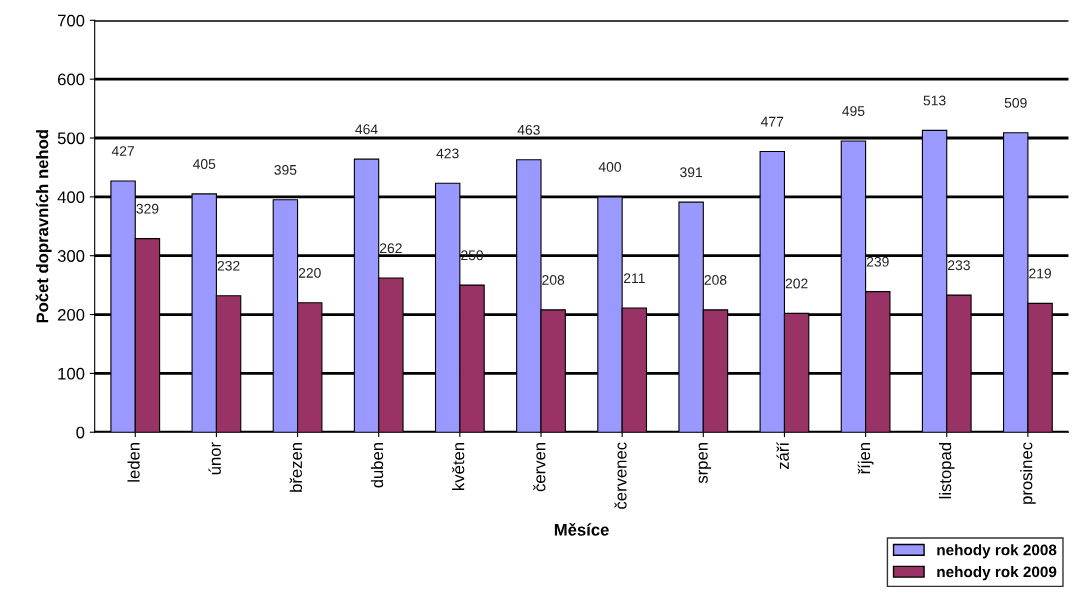 This screenshot has height=597, width=1076. I want to click on data-label: 477, so click(772, 121).